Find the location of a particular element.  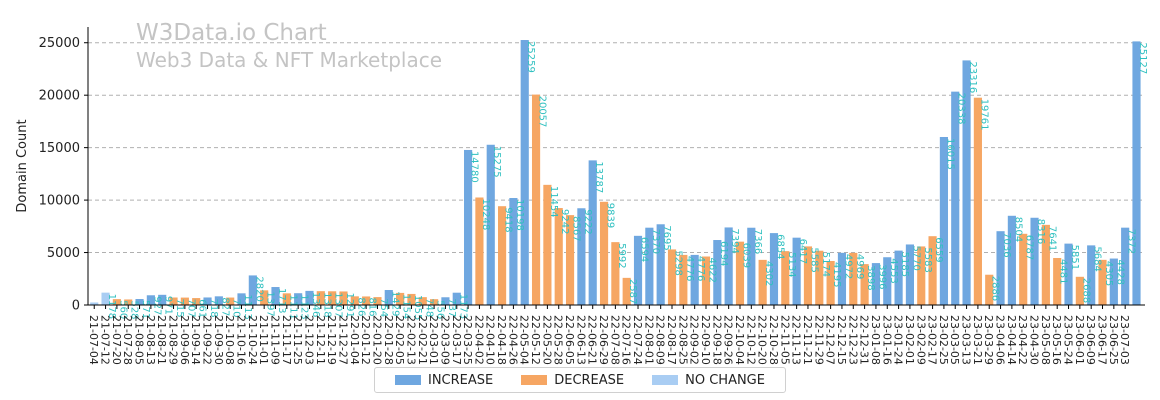

bar-value-label: 14780 is located at coordinates (474, 167).